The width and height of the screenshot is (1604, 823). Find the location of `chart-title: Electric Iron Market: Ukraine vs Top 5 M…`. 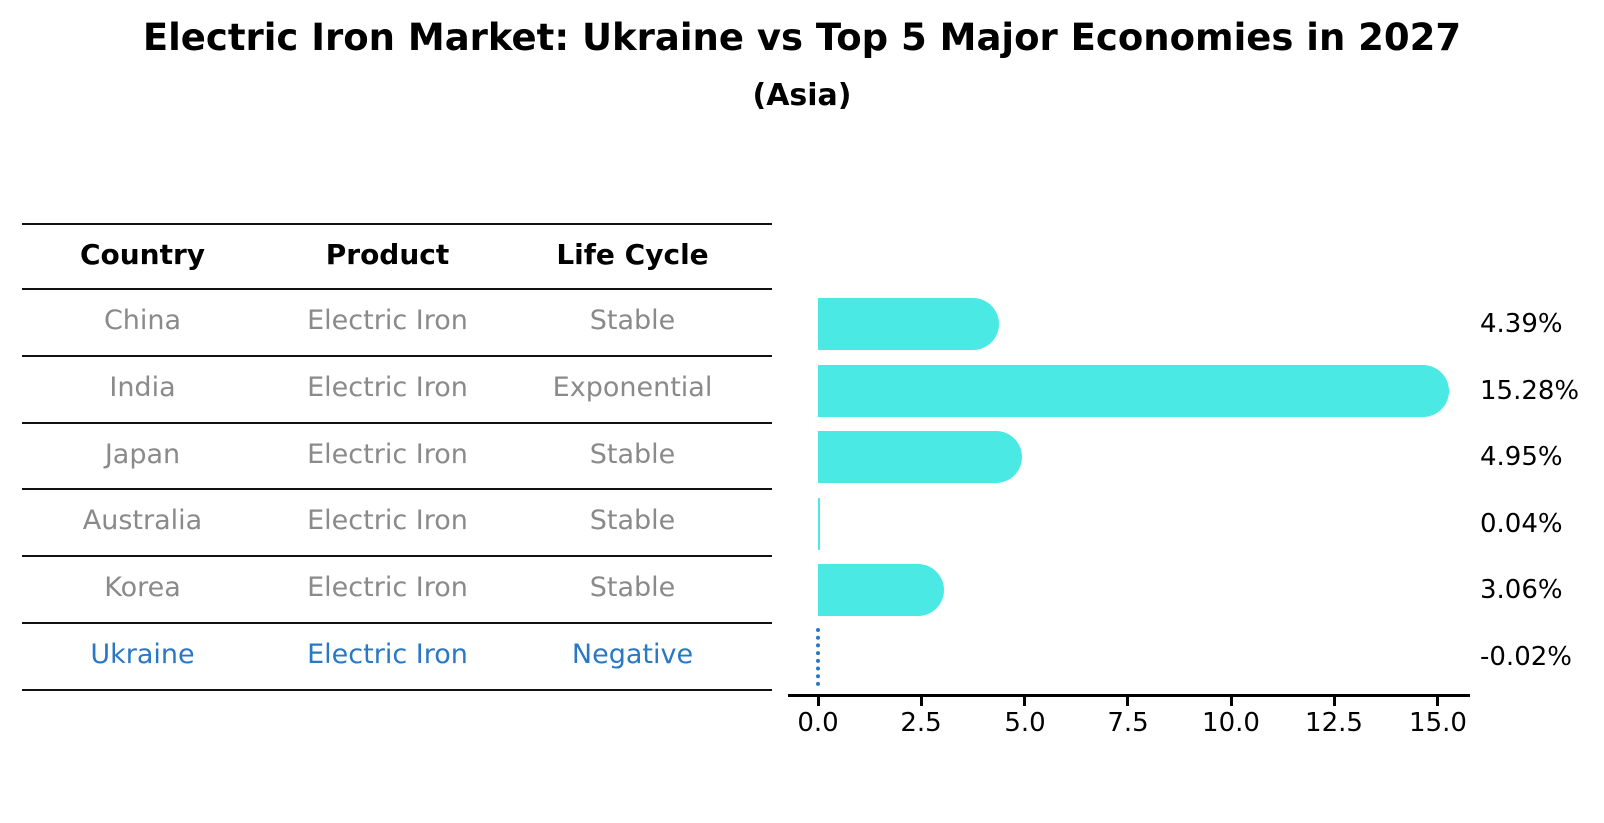

chart-title: Electric Iron Market: Ukraine vs Top 5 M… is located at coordinates (802, 37).